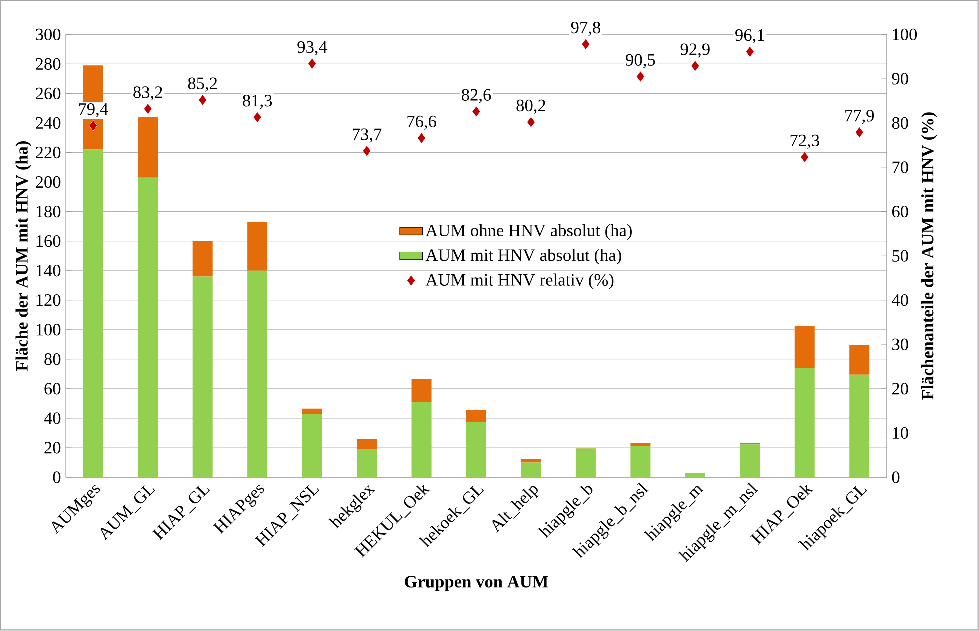 This screenshot has width=979, height=631. What do you see at coordinates (477, 96) in the screenshot?
I see `data-label: 82,6` at bounding box center [477, 96].